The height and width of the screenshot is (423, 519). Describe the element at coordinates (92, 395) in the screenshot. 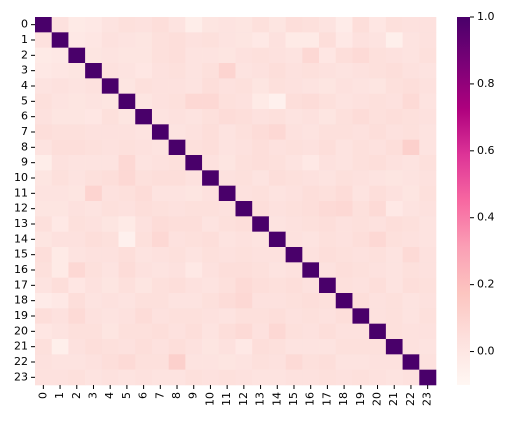

I see `x-tick-label: 3` at that location.